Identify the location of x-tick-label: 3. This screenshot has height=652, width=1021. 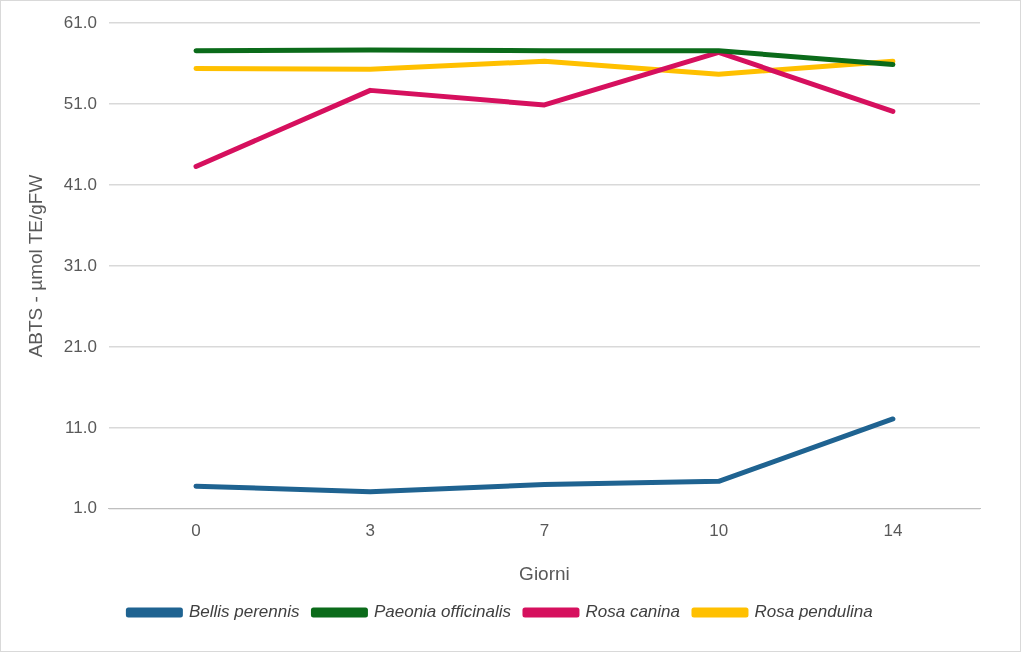
(370, 530).